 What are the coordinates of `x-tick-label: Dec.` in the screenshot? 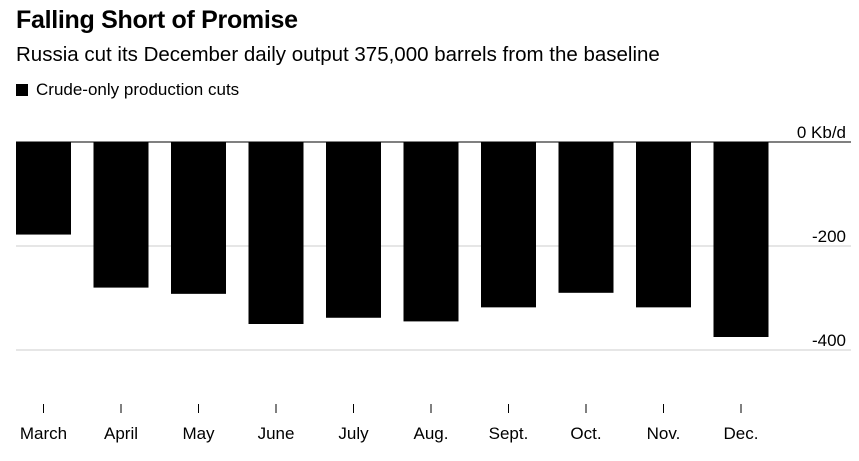 It's located at (741, 433).